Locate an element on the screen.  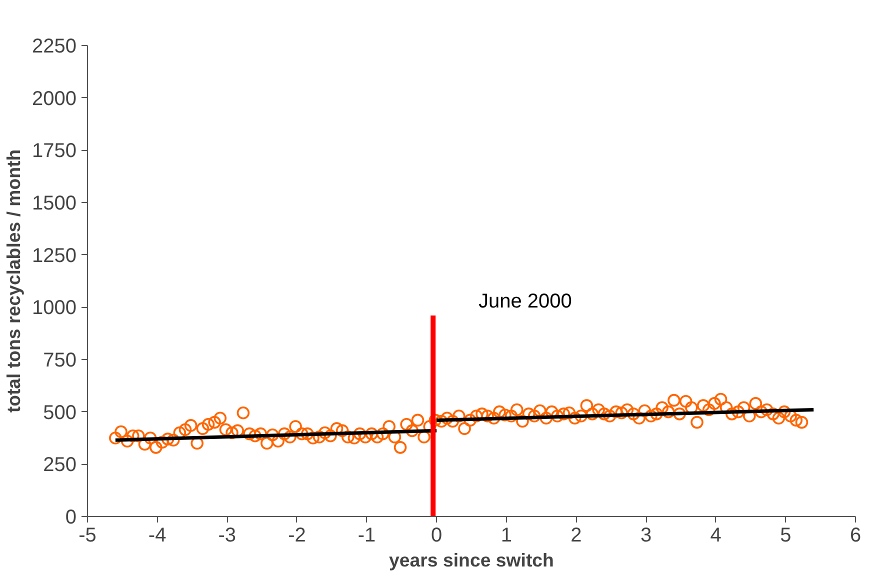
x-tick-label: -3 is located at coordinates (227, 535).